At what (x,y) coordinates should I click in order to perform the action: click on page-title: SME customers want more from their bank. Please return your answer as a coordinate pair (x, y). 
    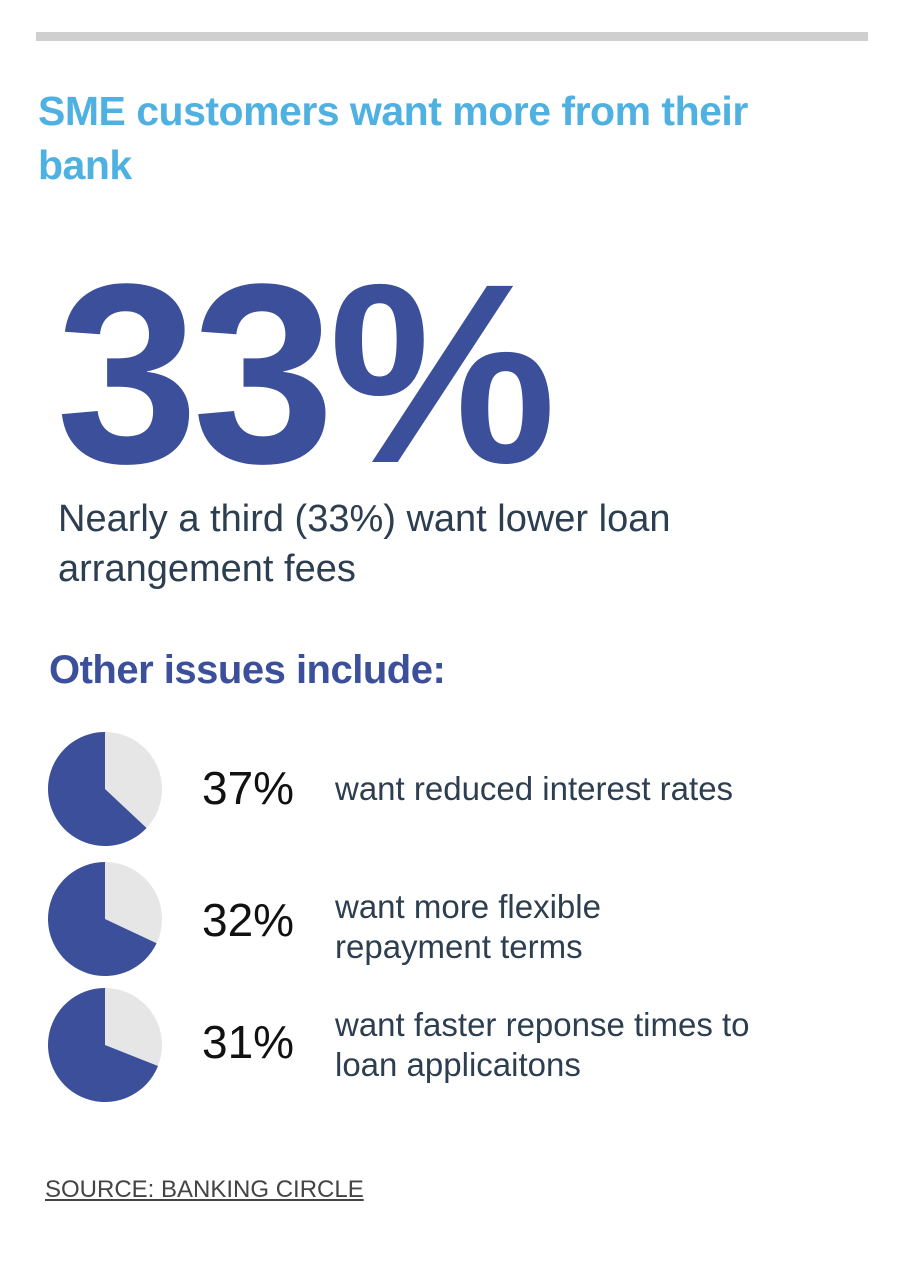
    Looking at the image, I should click on (393, 138).